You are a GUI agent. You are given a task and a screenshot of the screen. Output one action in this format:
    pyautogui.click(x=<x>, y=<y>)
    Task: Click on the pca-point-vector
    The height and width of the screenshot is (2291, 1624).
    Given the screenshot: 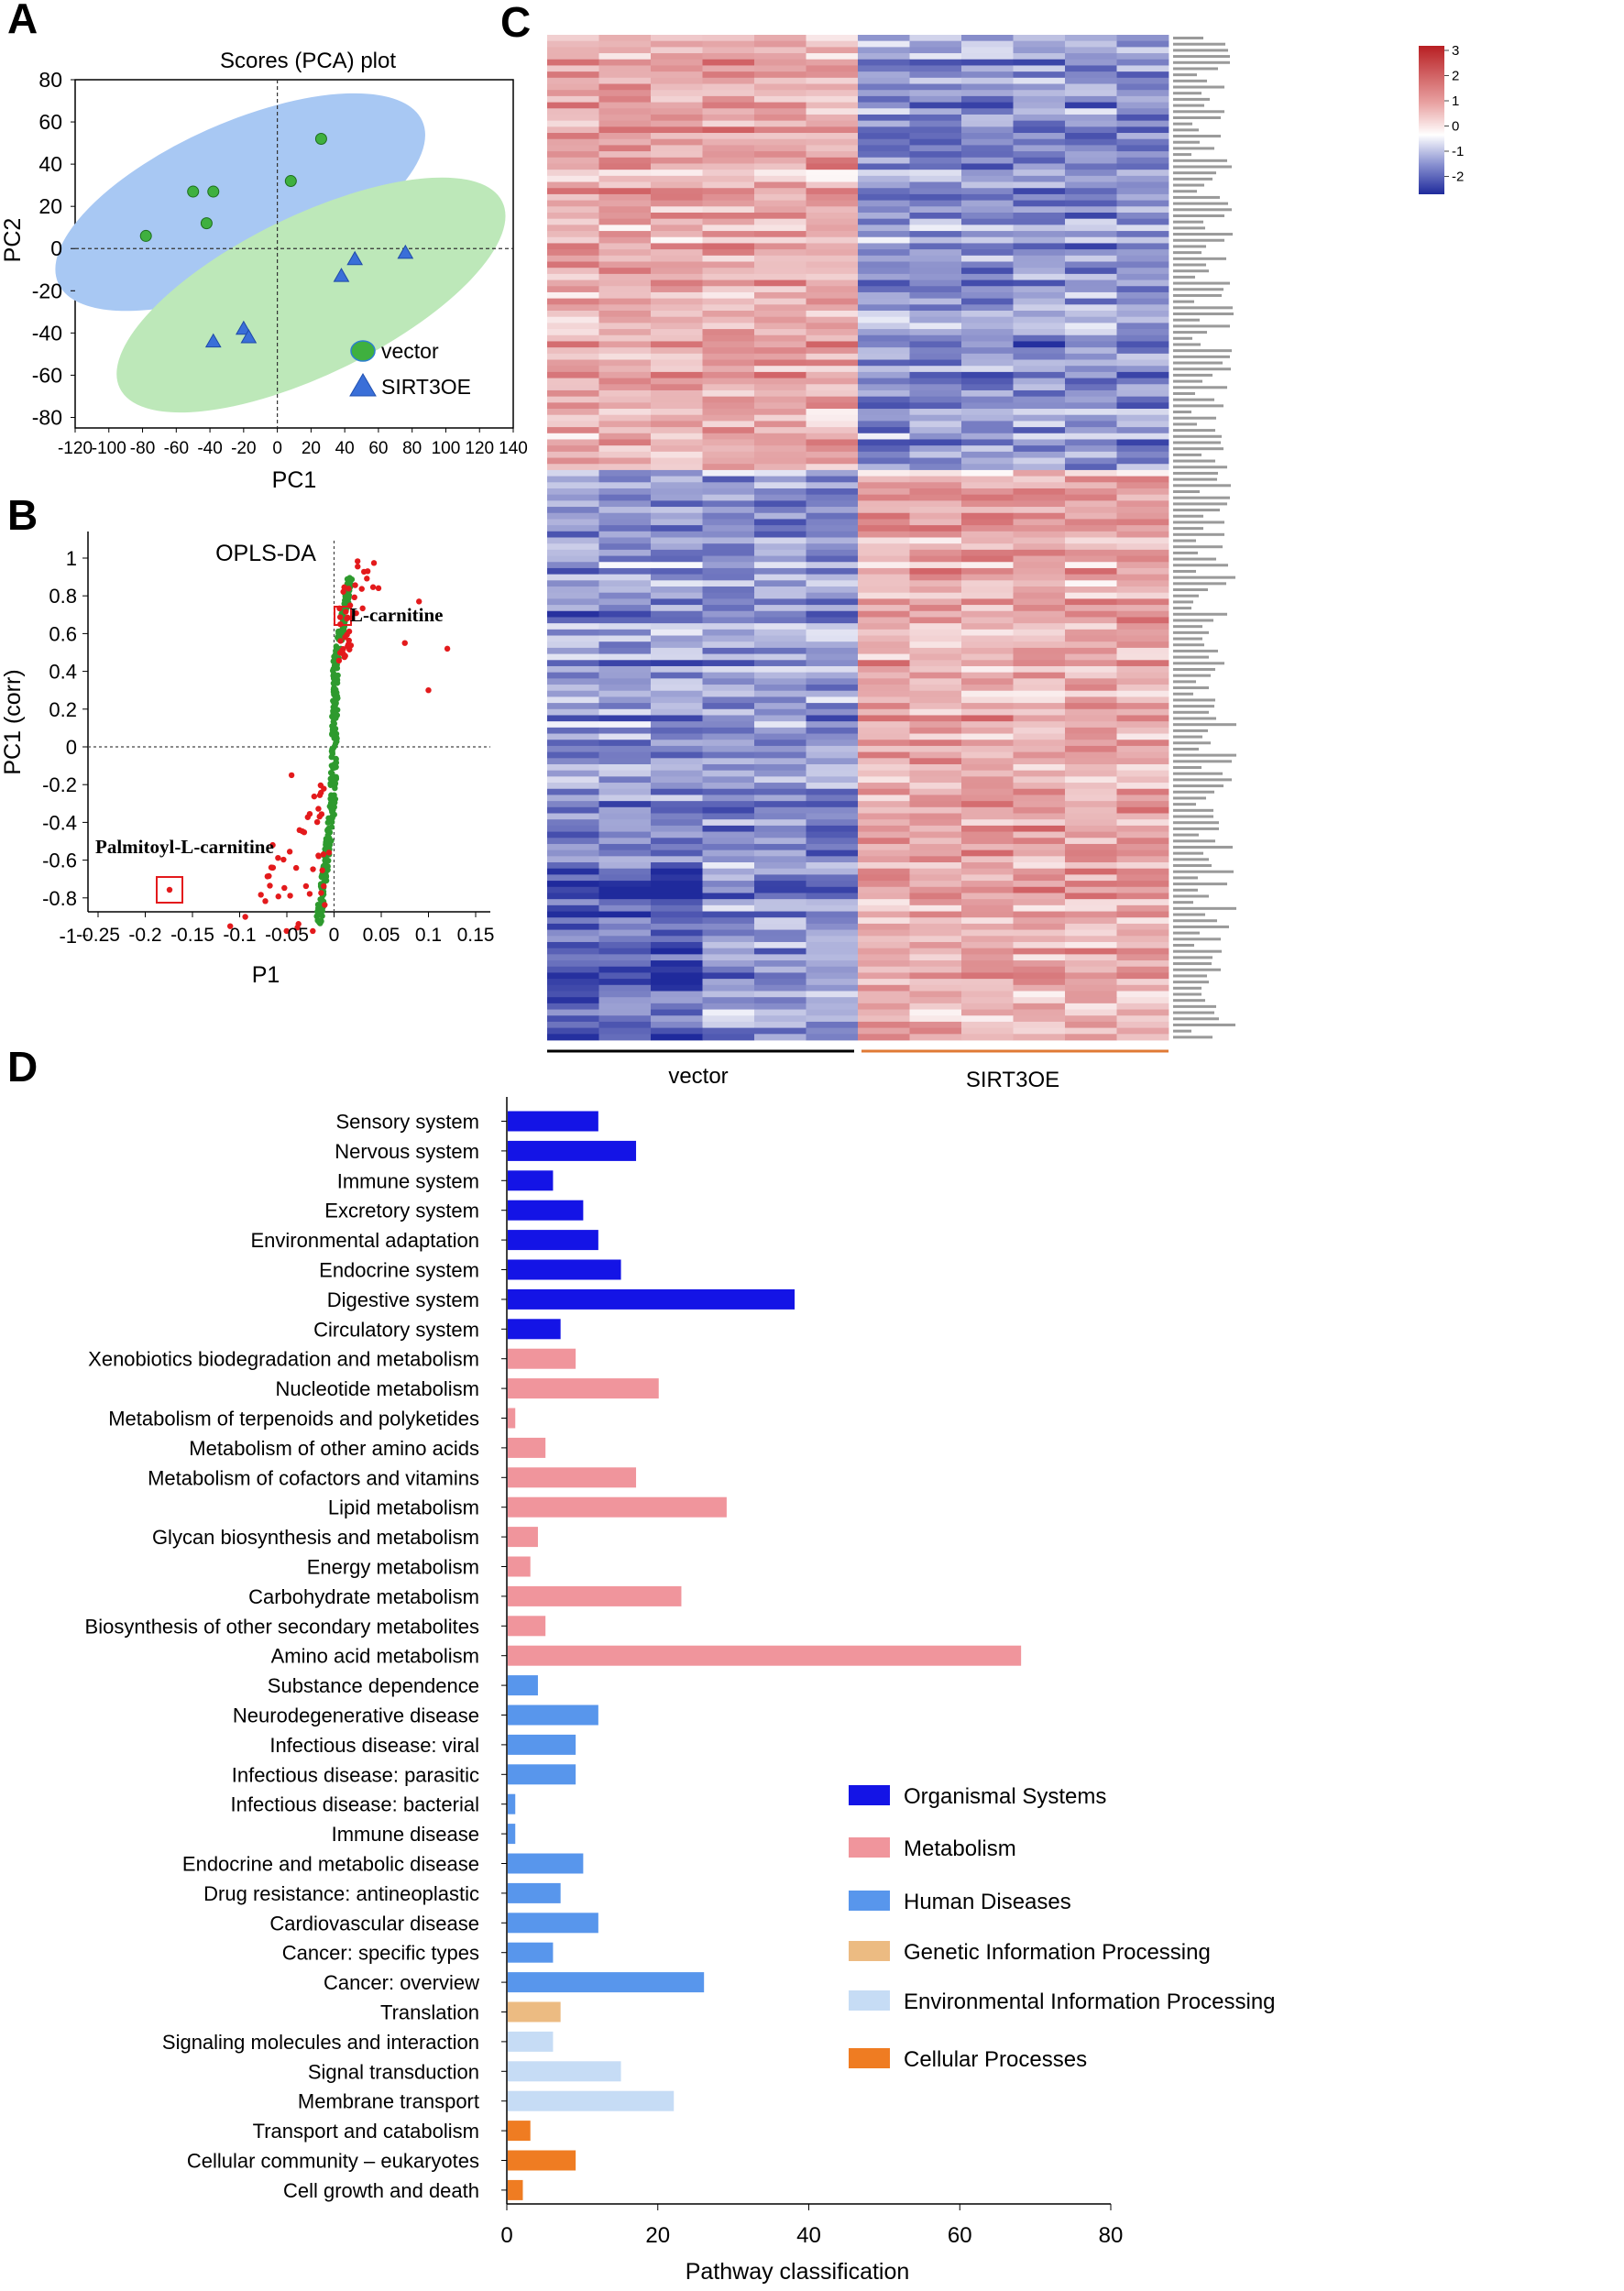 What is the action you would take?
    pyautogui.click(x=206, y=224)
    